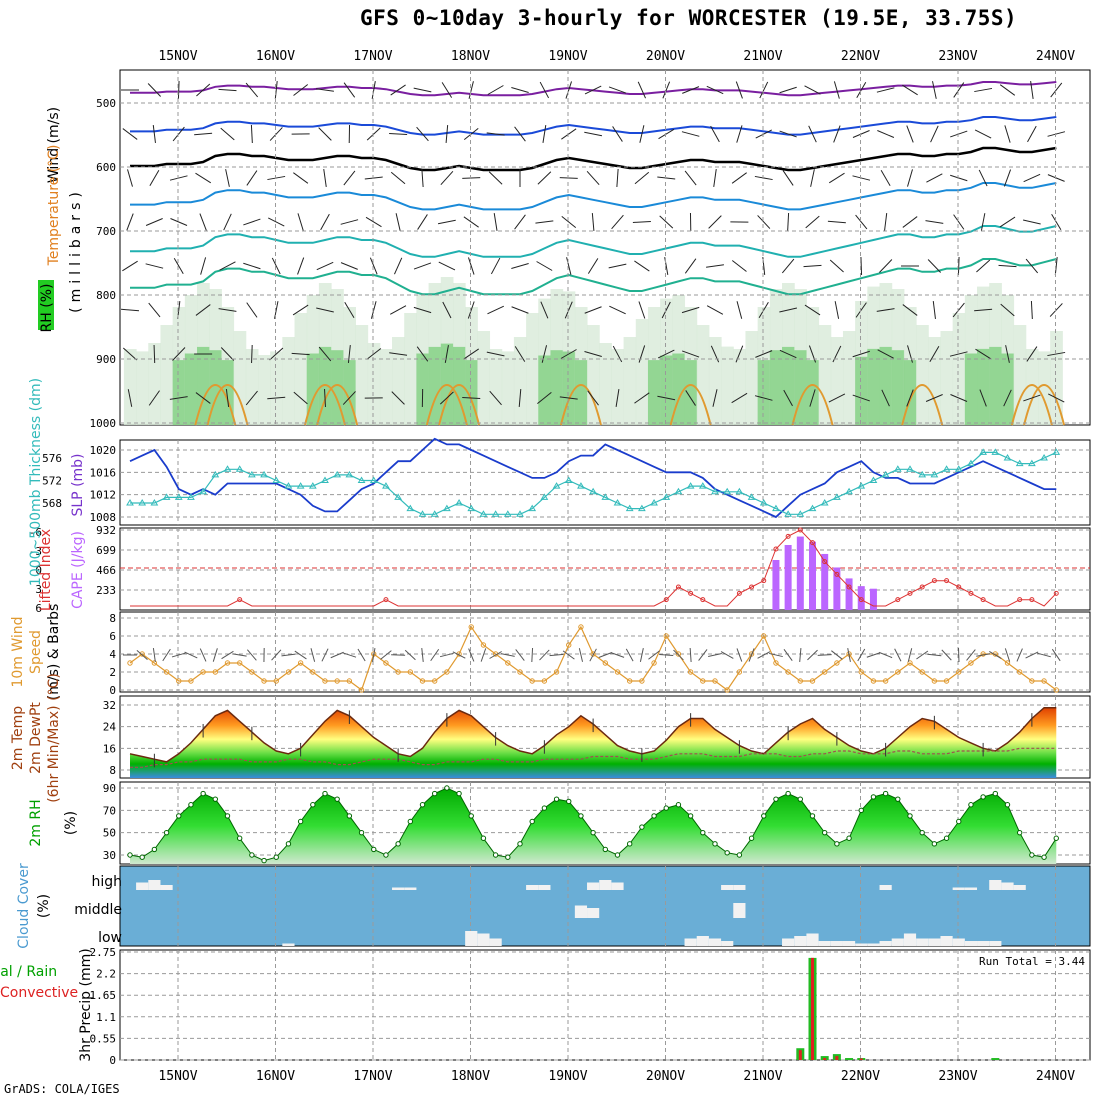 Image resolution: width=1100 pixels, height=1100 pixels. Describe the element at coordinates (106, 882) in the screenshot. I see `cloud-level-high: high` at that location.